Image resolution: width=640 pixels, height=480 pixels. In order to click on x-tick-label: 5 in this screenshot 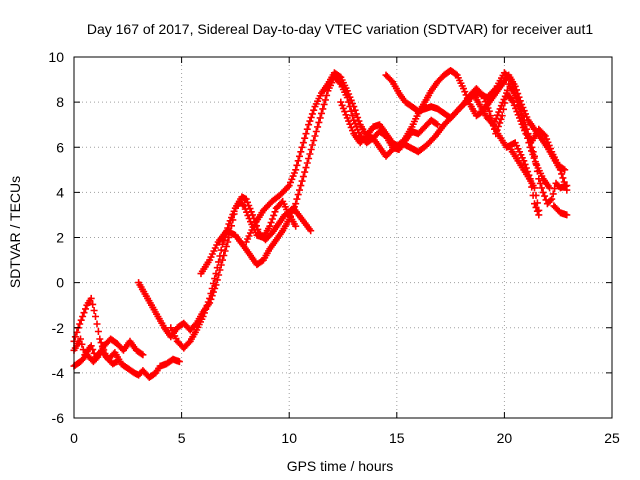, I will do `click(182, 438)`.